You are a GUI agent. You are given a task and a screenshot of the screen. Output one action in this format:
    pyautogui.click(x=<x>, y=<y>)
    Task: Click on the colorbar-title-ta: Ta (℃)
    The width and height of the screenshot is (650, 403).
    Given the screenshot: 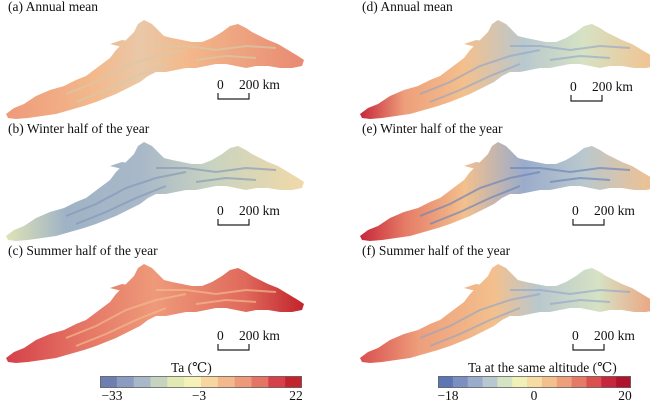 What is the action you would take?
    pyautogui.click(x=191, y=367)
    